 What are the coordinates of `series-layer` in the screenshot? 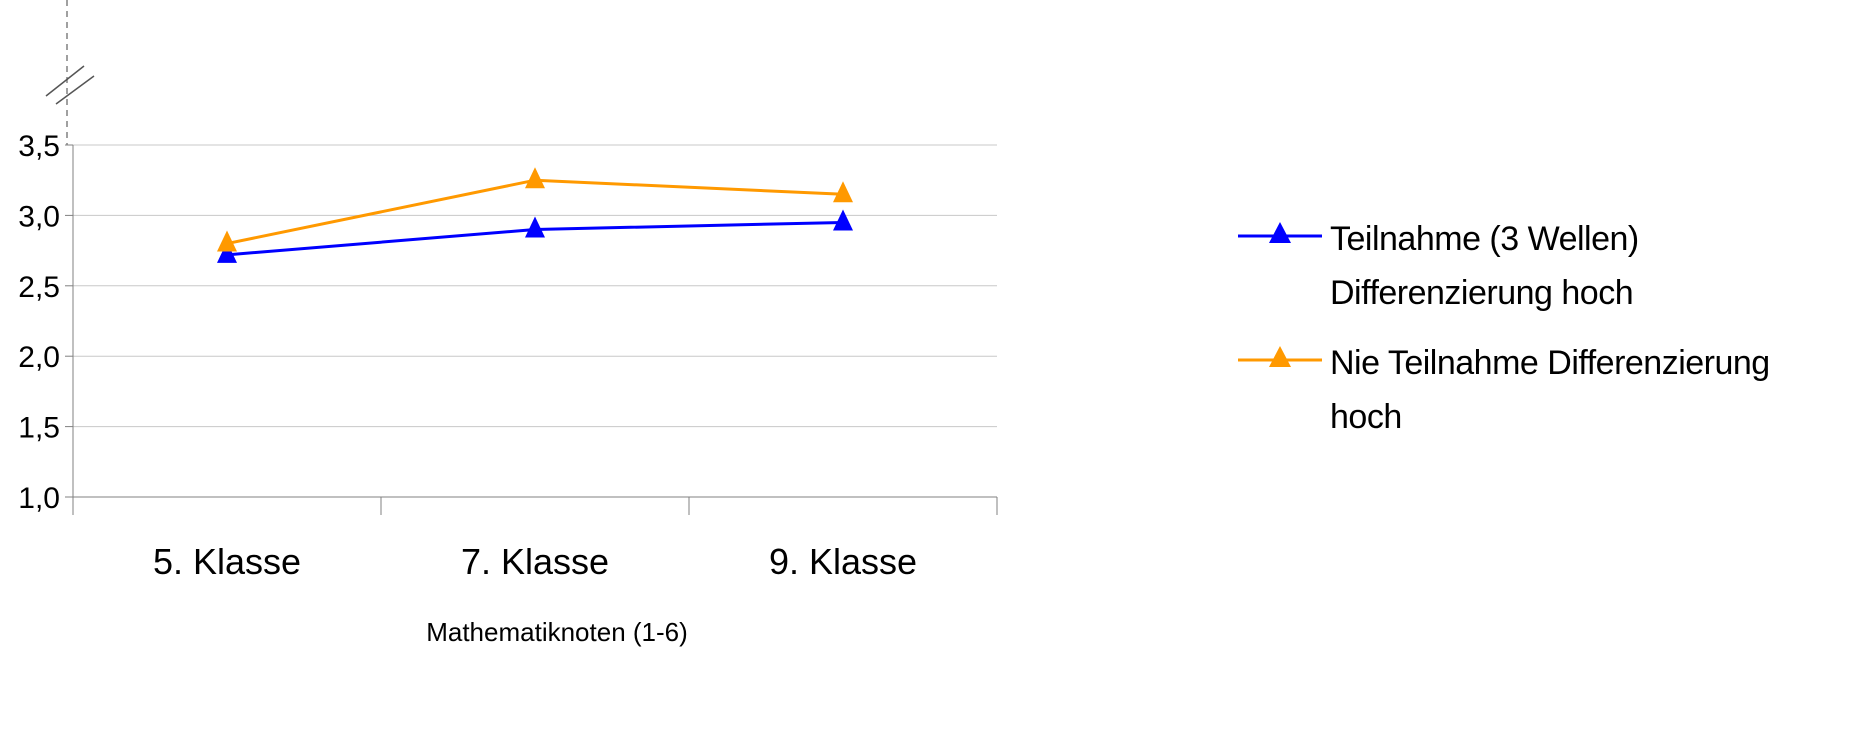 It's located at (535, 215).